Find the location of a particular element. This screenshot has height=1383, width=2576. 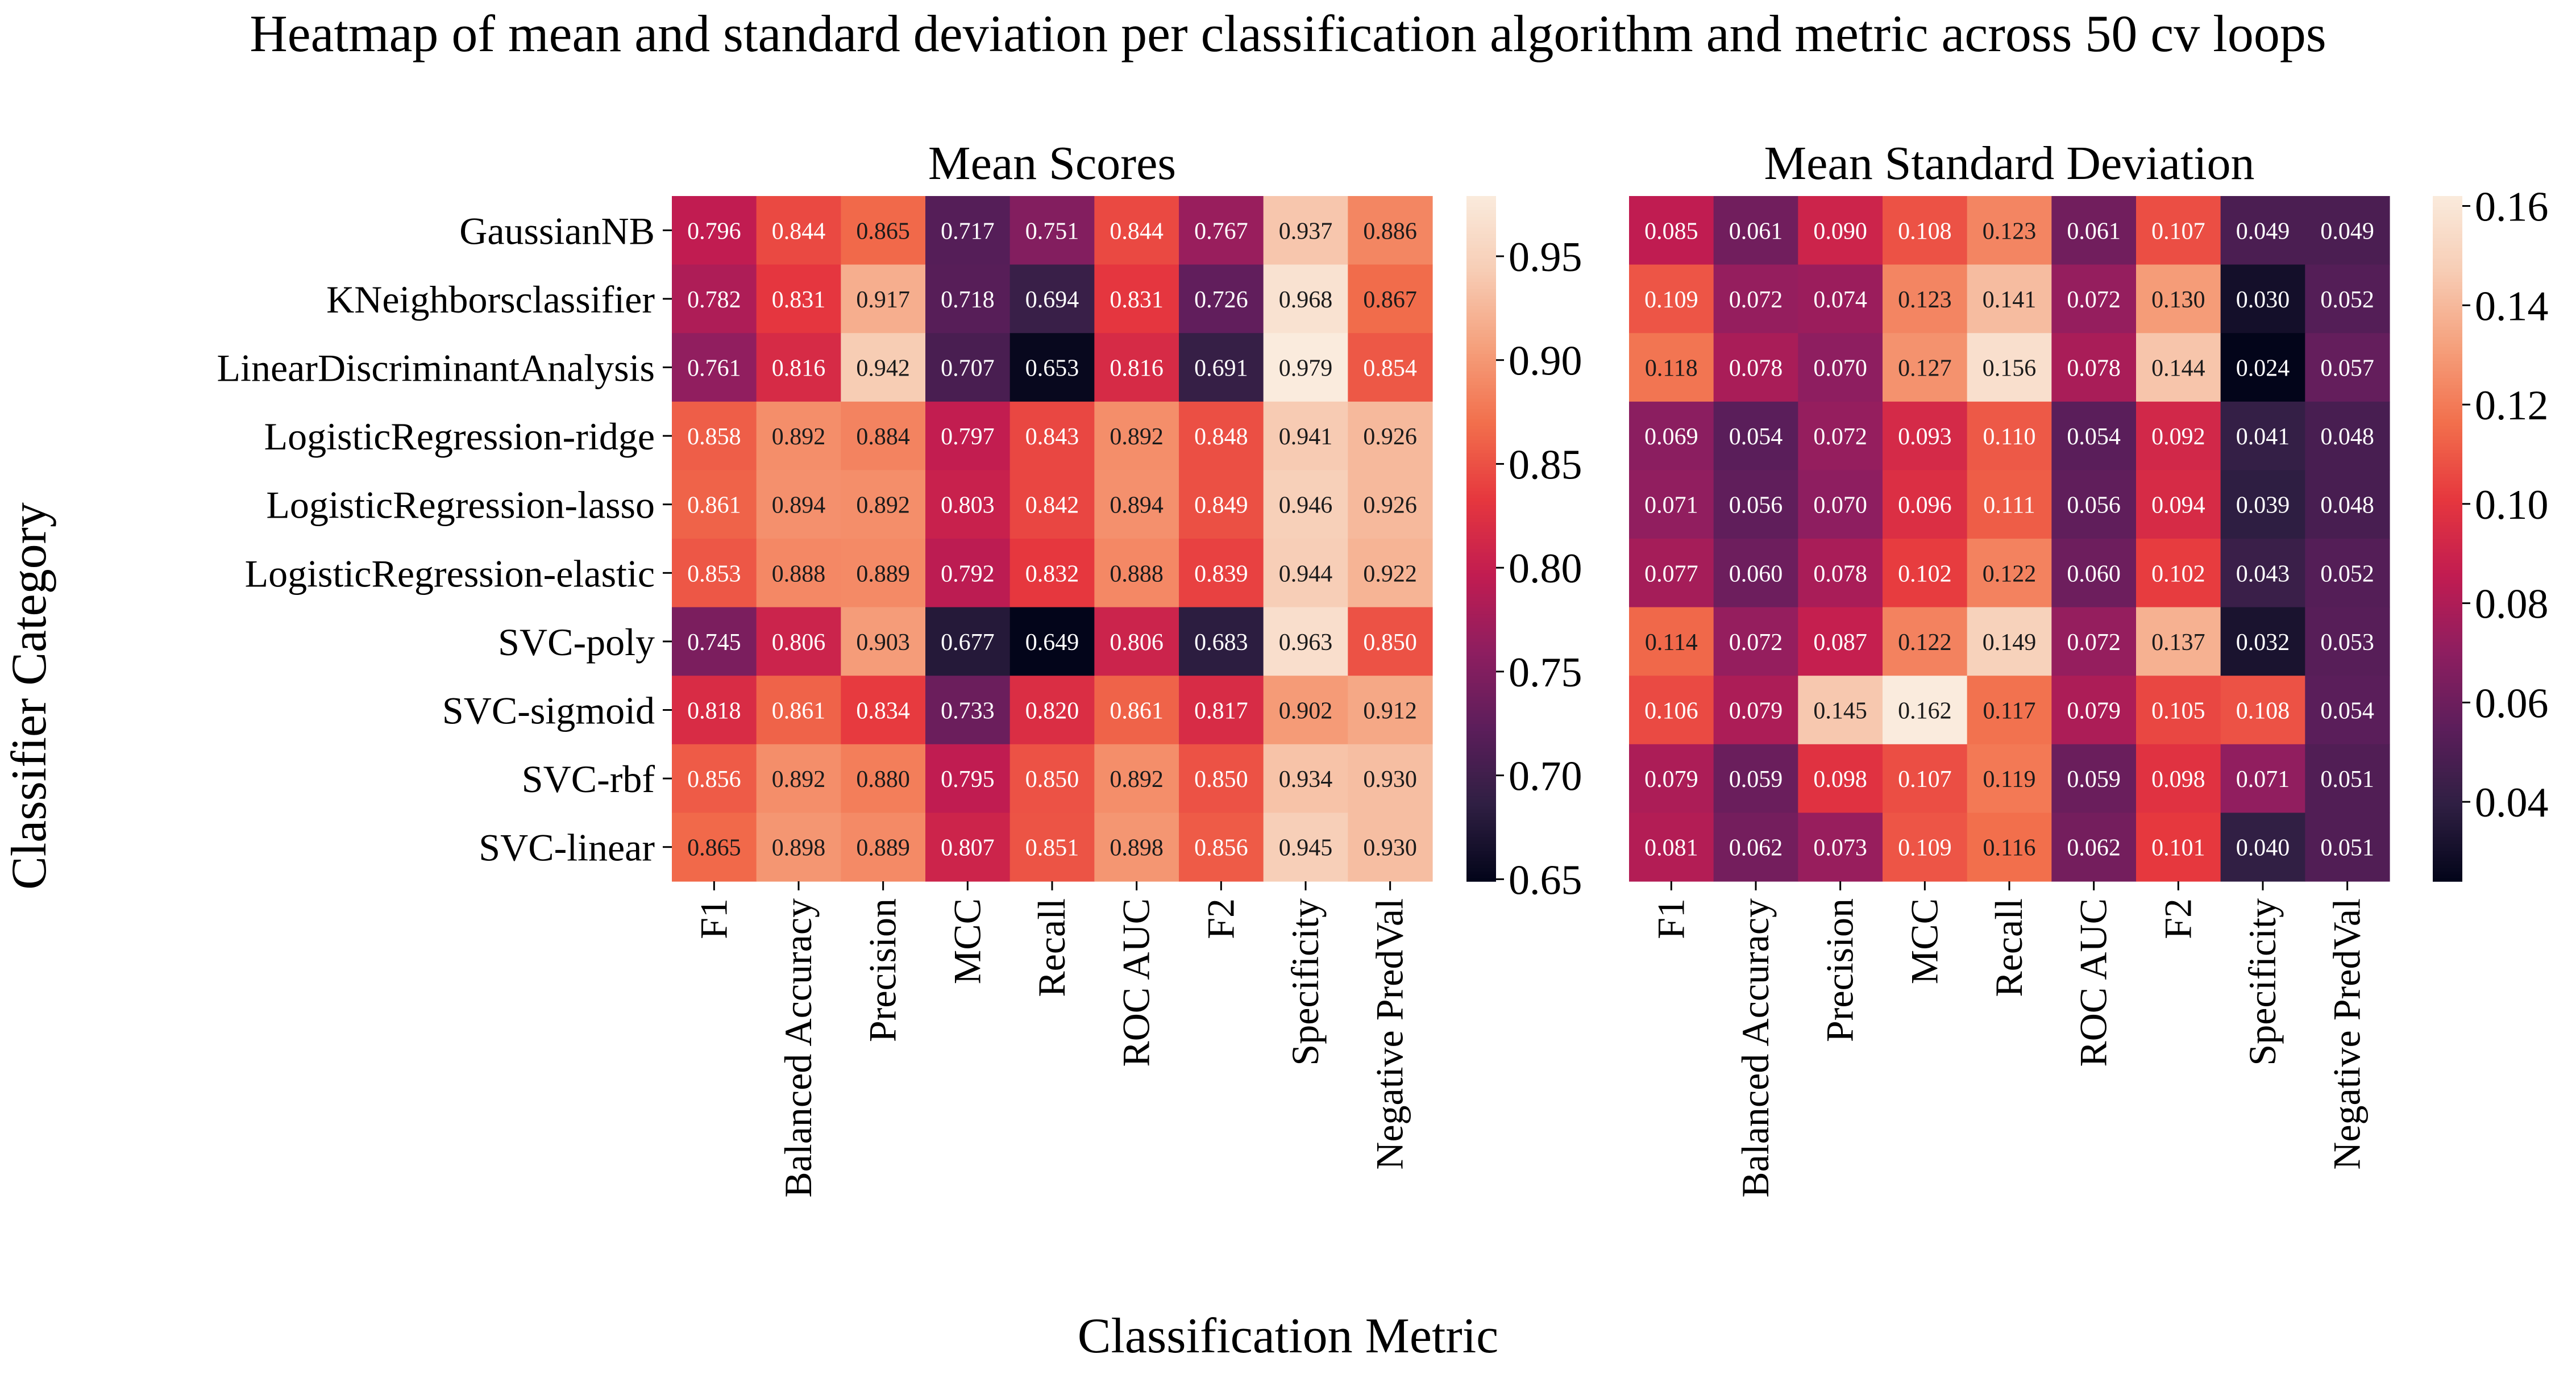

cell-value-label: 0.117 is located at coordinates (2009, 711).